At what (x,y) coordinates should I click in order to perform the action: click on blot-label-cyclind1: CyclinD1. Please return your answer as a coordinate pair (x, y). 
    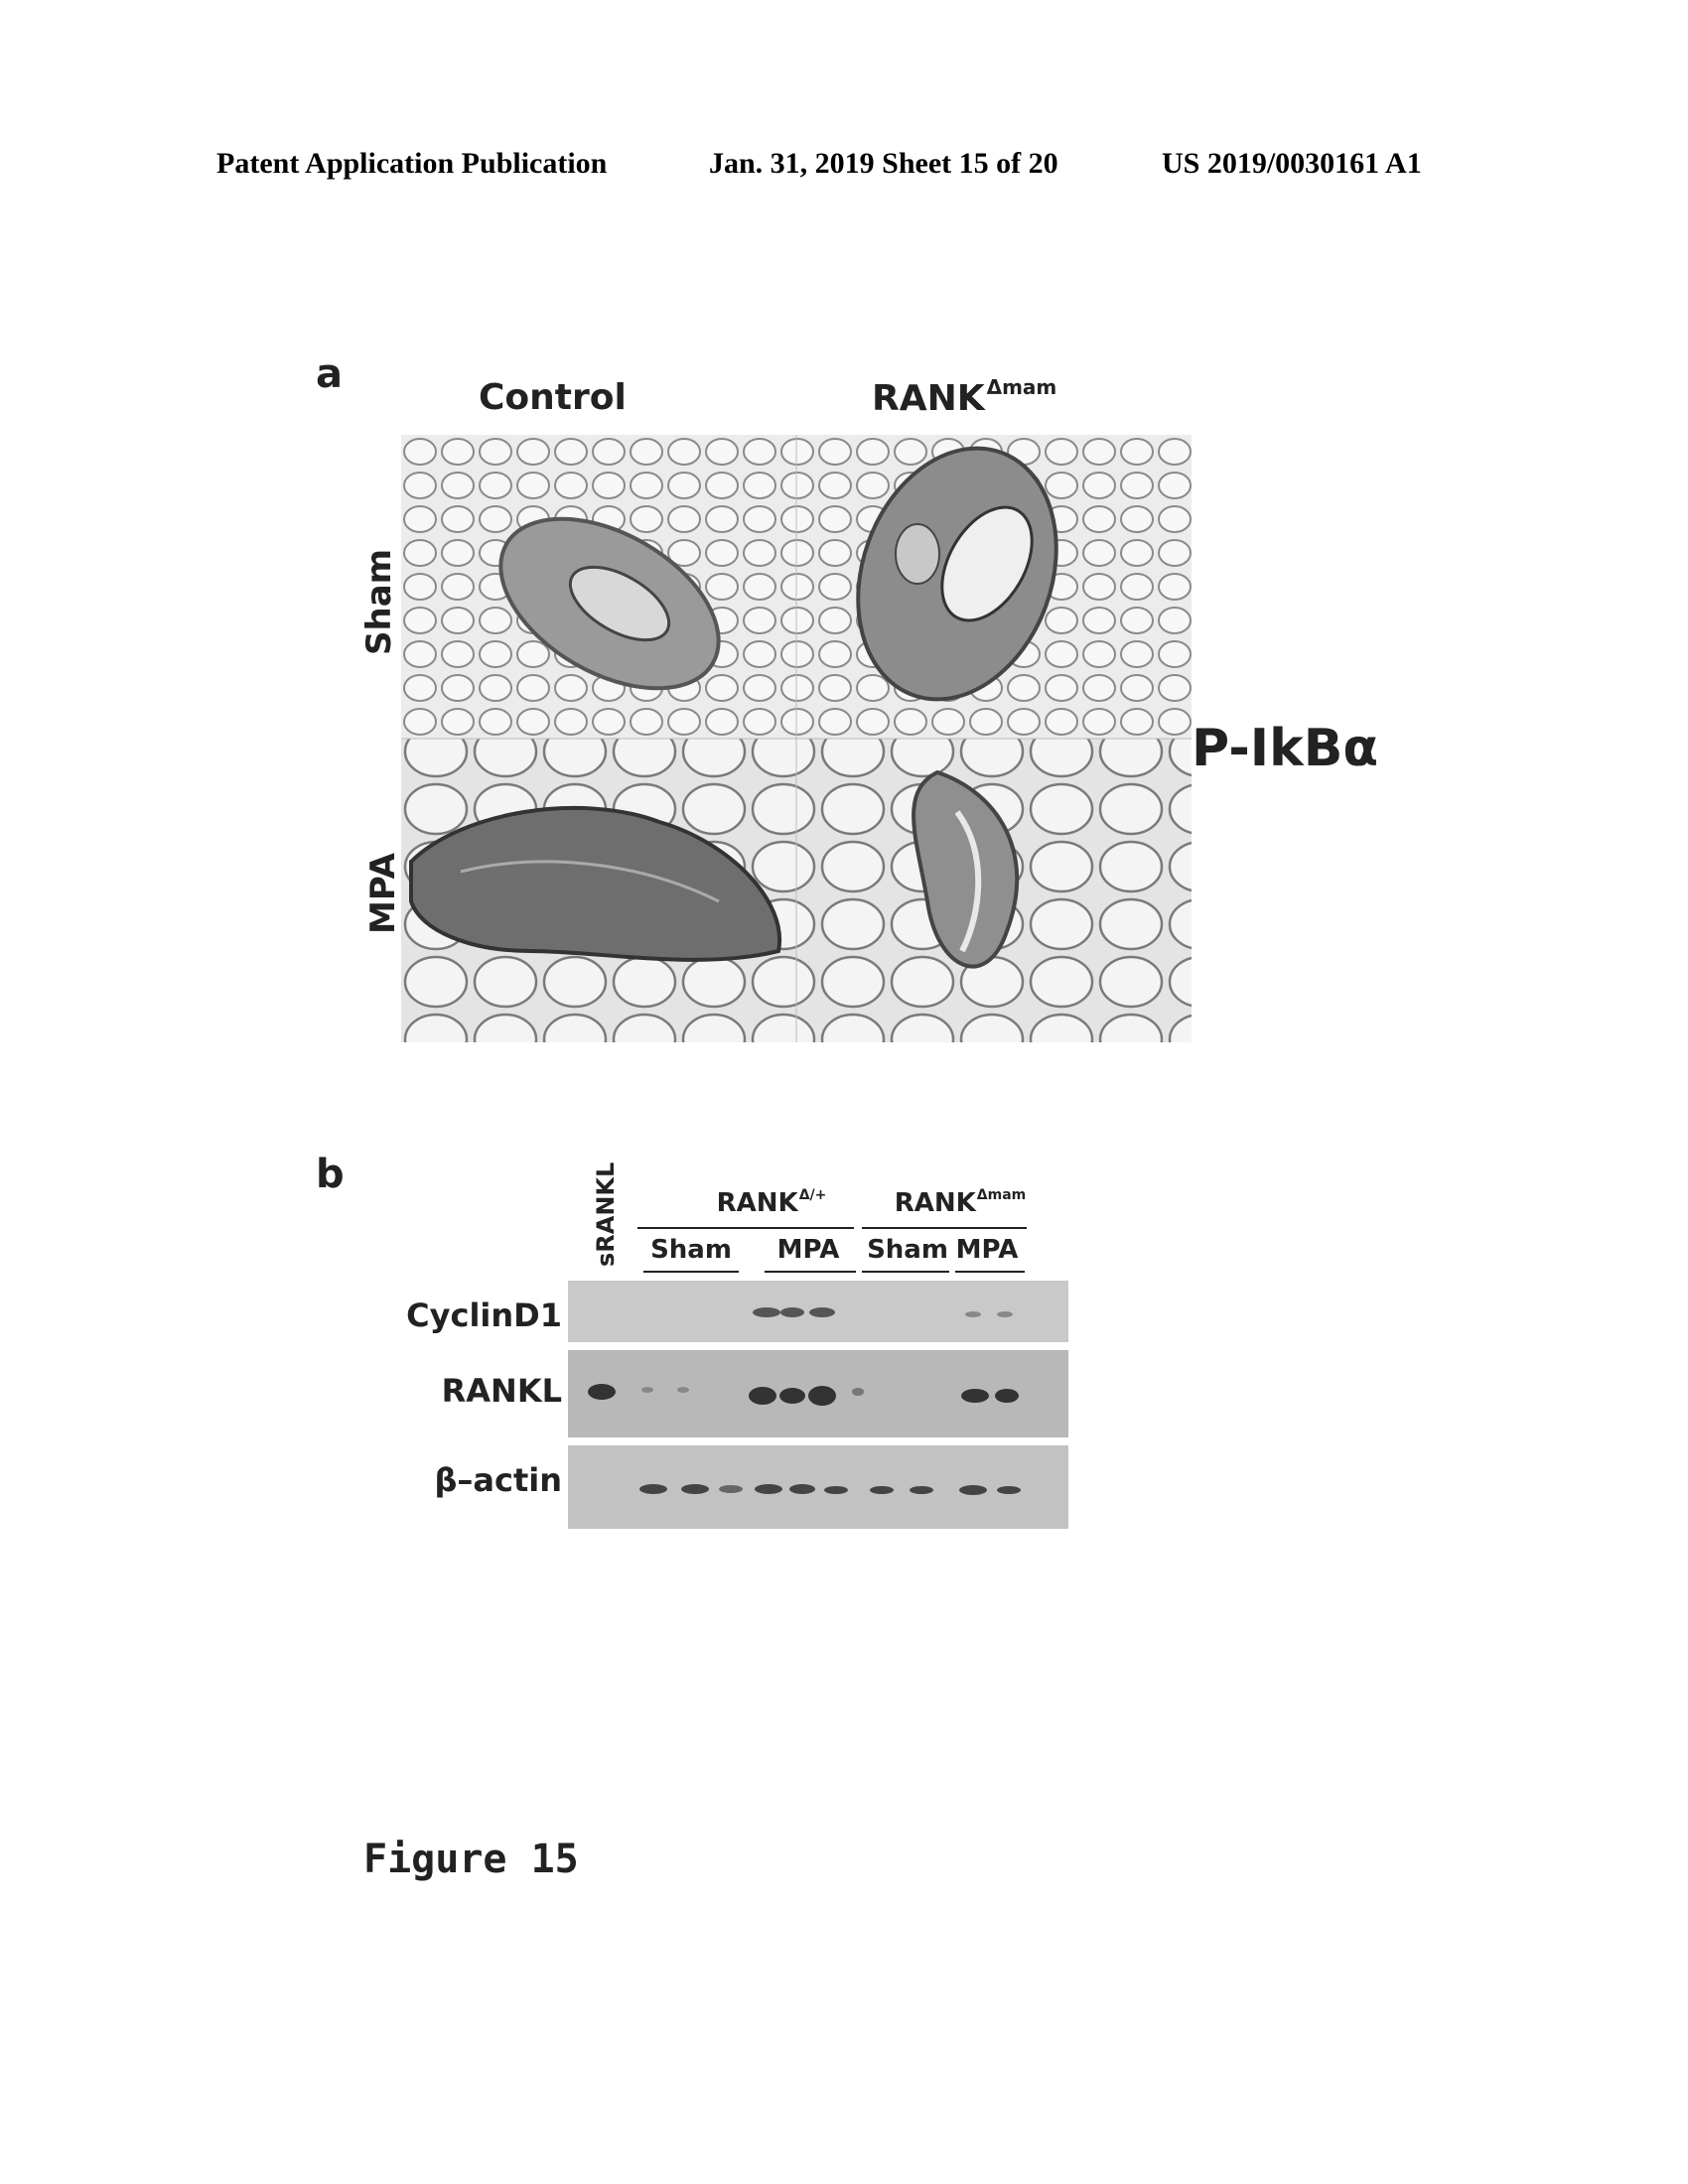
    Looking at the image, I should click on (462, 1315).